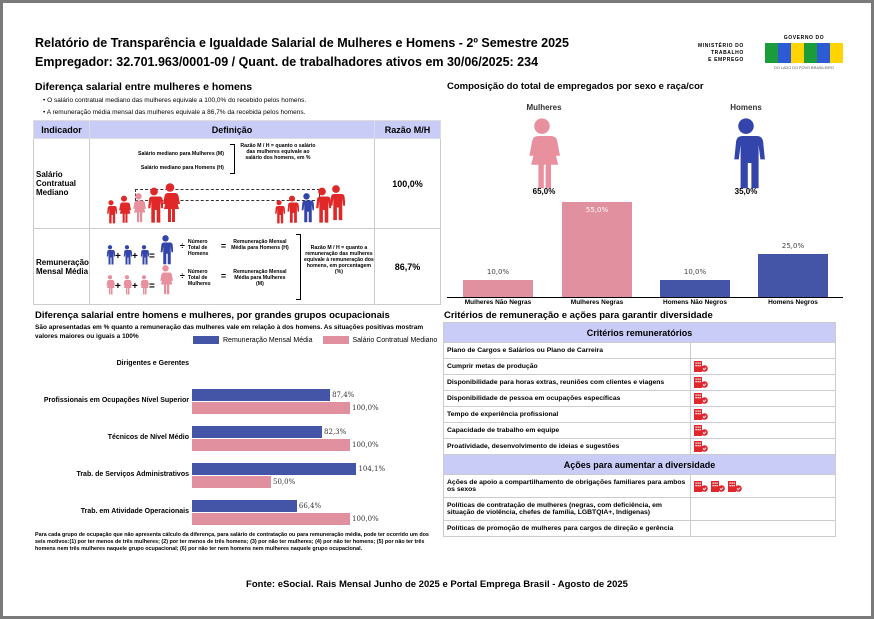 The height and width of the screenshot is (619, 874). What do you see at coordinates (61, 183) in the screenshot?
I see `indicator: Salário Contratual Mediano` at bounding box center [61, 183].